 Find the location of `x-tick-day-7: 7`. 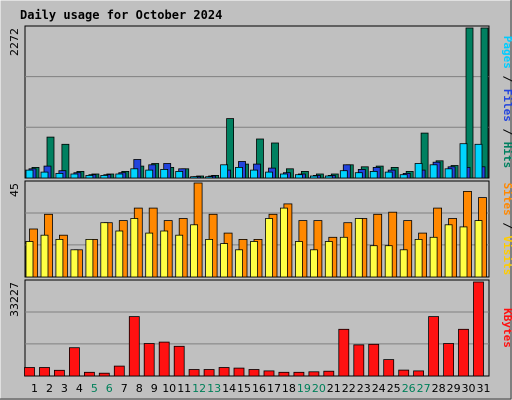

x-tick-day-7: 7 is located at coordinates (124, 388).